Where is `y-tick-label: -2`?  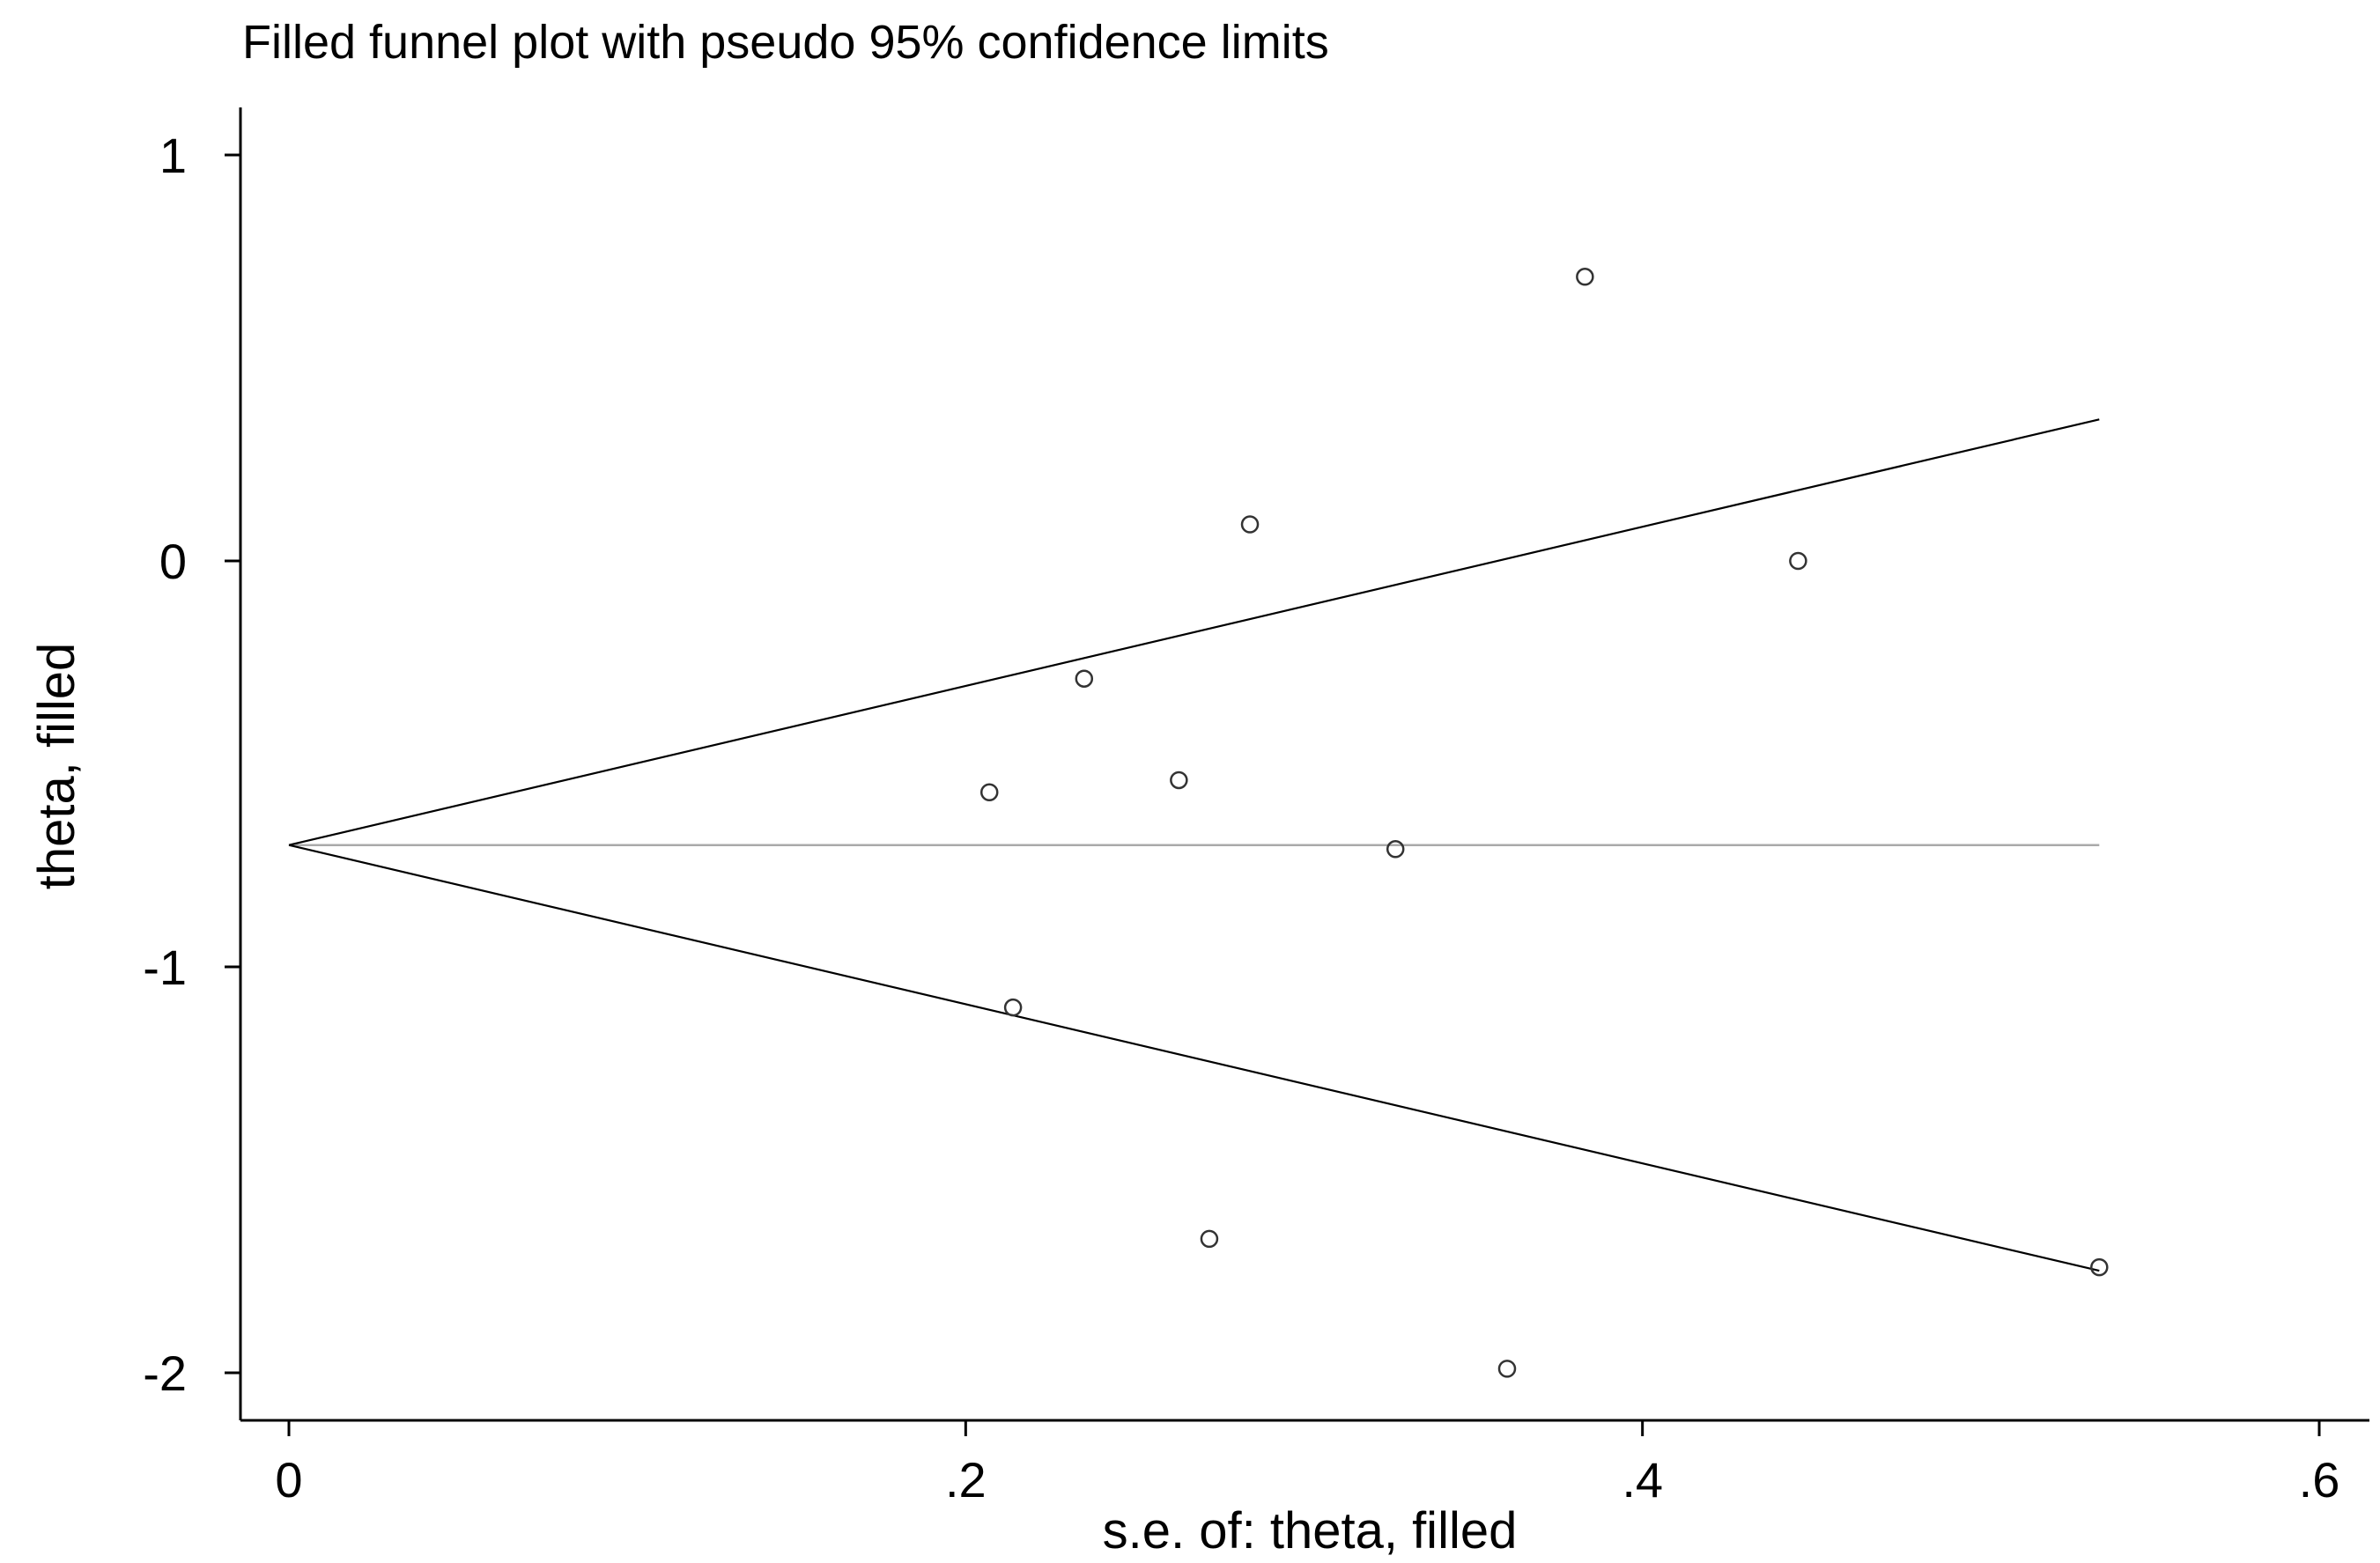 y-tick-label: -2 is located at coordinates (165, 1373).